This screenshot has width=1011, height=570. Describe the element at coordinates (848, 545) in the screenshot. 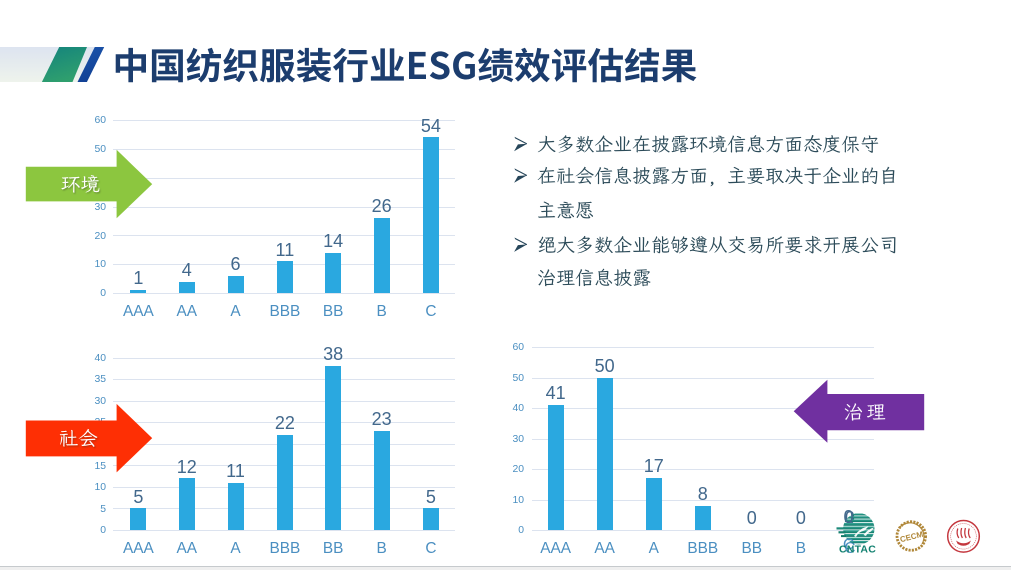

I see `svg-text: C` at that location.